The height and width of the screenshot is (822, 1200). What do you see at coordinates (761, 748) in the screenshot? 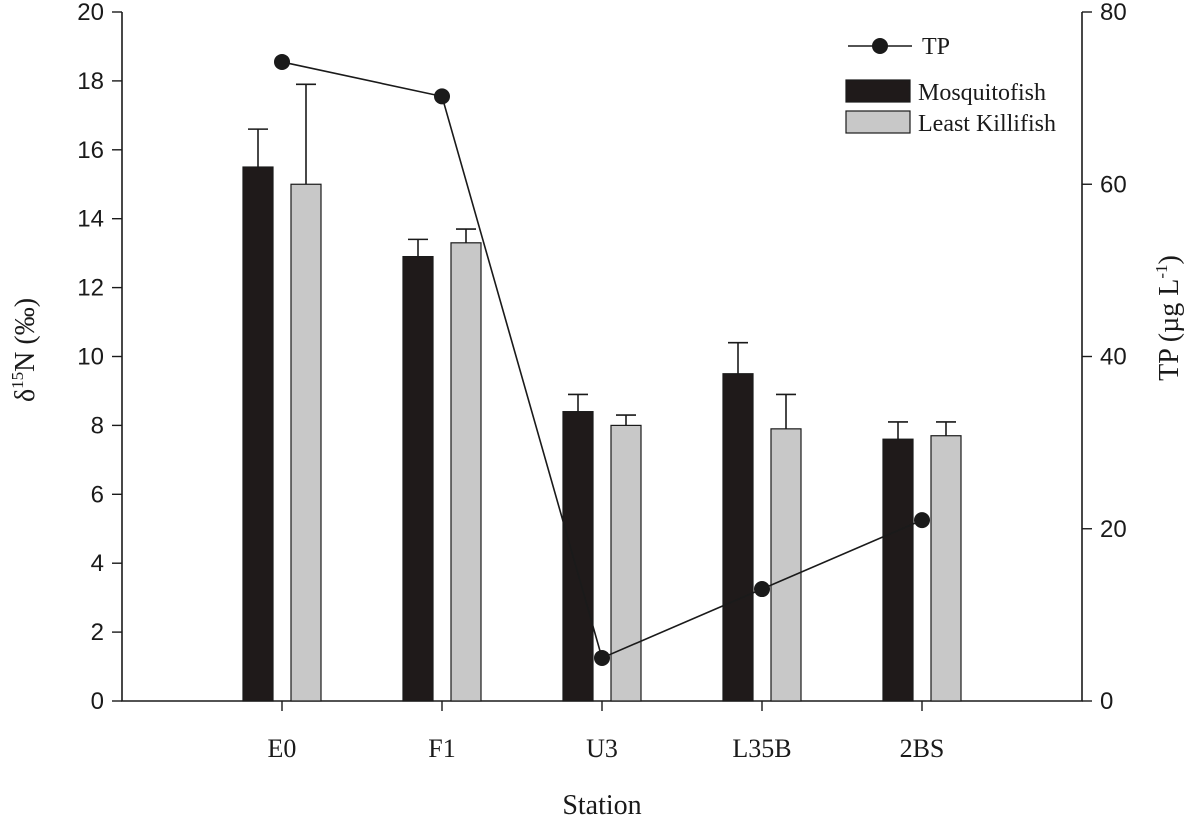
I see `x-category-label: L35B` at bounding box center [761, 748].